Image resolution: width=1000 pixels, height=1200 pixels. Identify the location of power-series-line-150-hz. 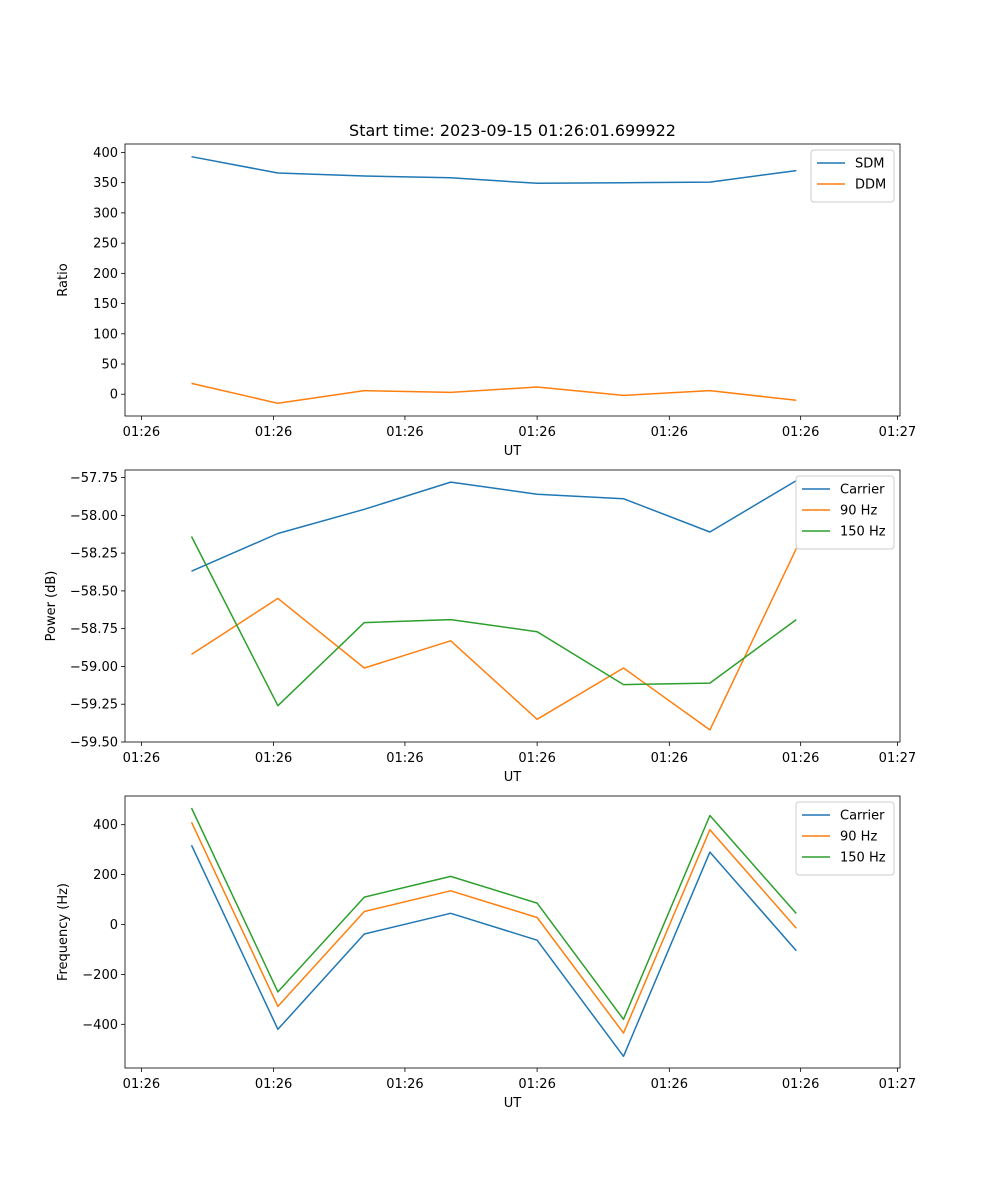
(493, 621).